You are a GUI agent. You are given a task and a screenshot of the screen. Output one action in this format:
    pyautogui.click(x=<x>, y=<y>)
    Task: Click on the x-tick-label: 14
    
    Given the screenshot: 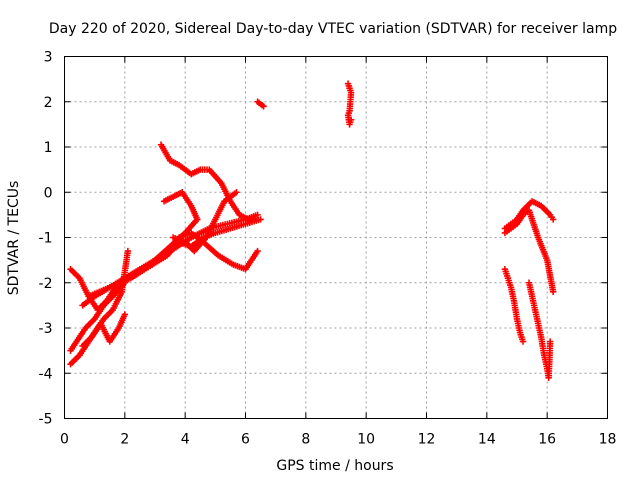 What is the action you would take?
    pyautogui.click(x=487, y=440)
    